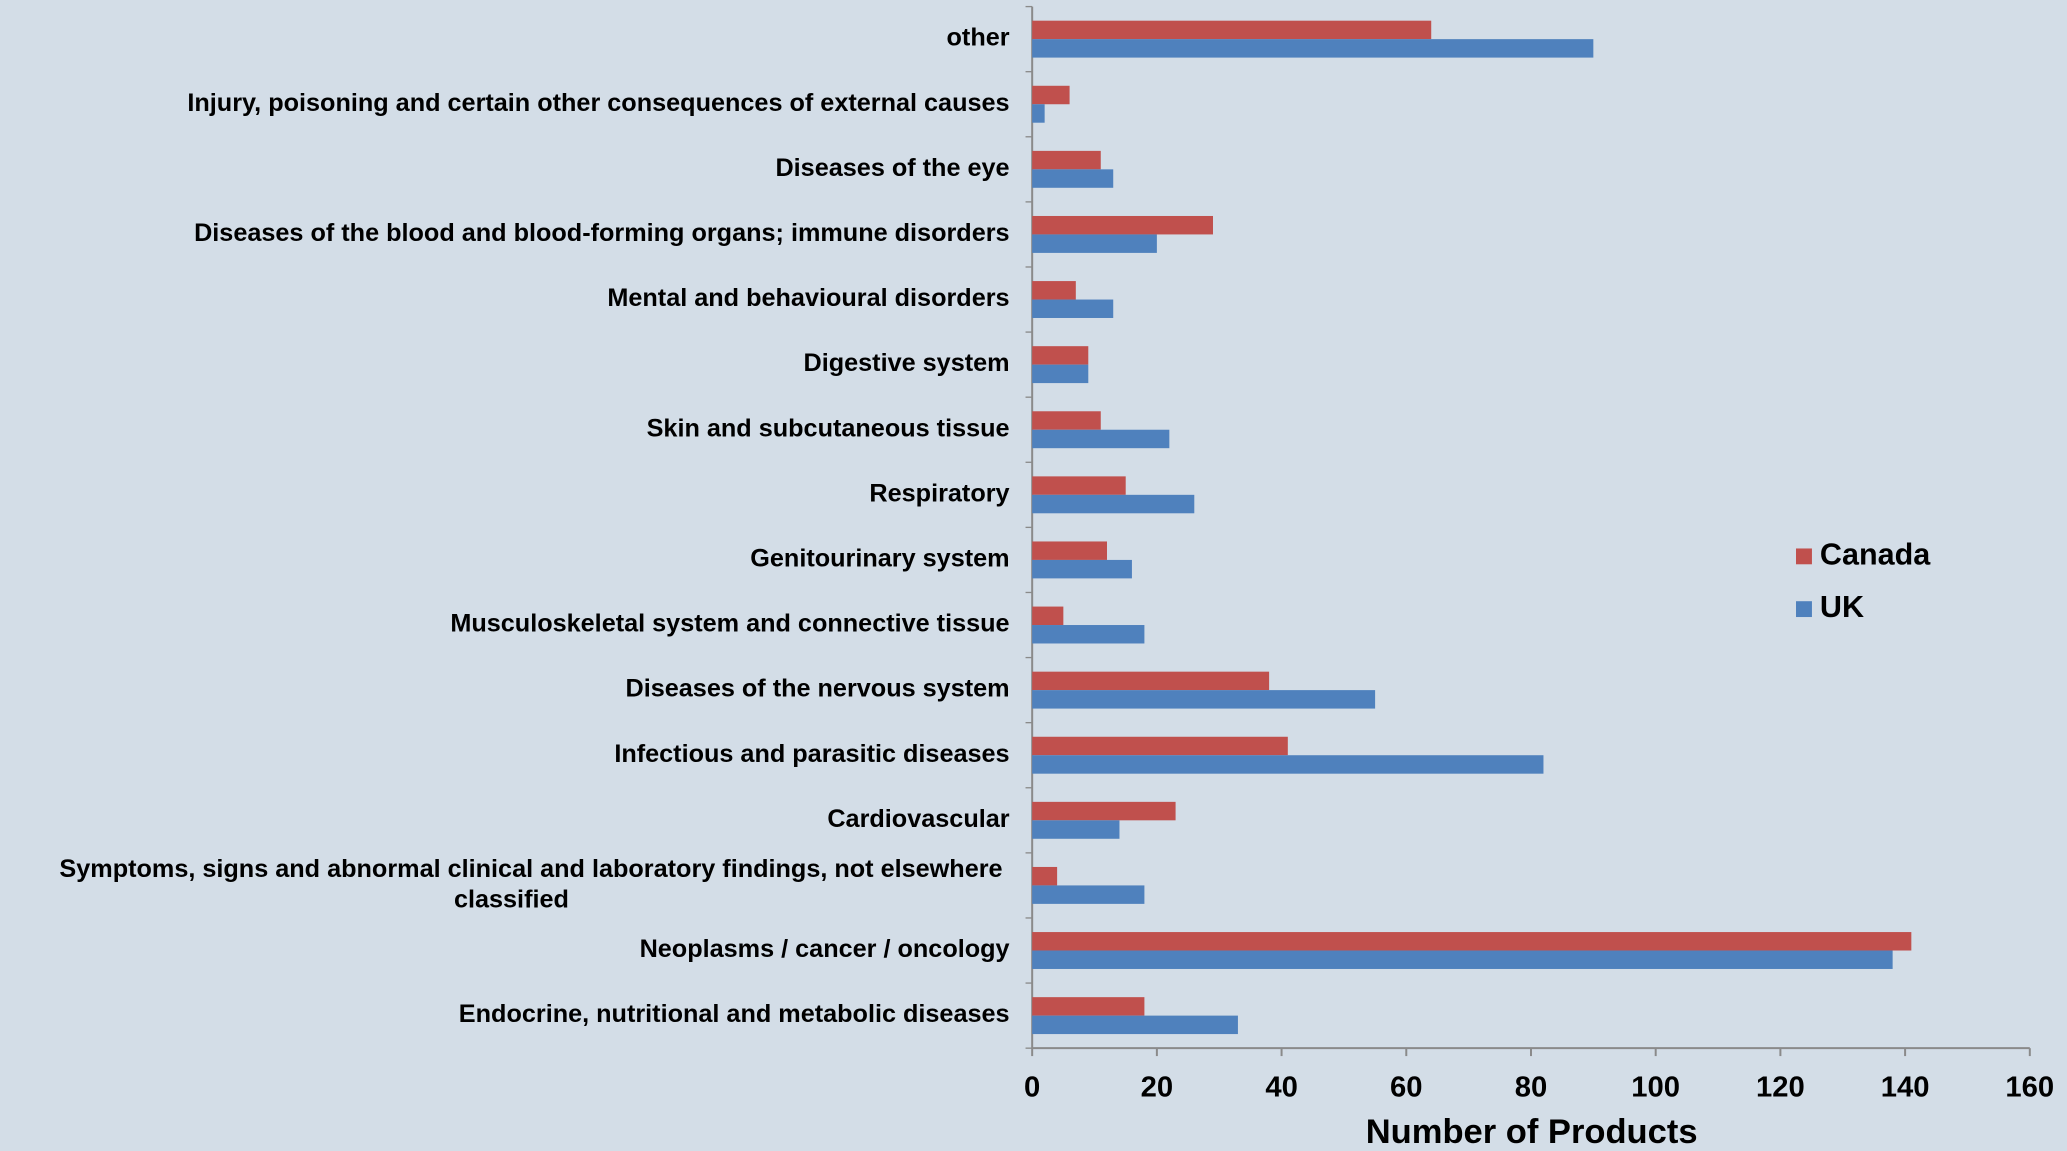 This screenshot has height=1151, width=2067. What do you see at coordinates (918, 819) in the screenshot?
I see `category-label: Cardiovascular` at bounding box center [918, 819].